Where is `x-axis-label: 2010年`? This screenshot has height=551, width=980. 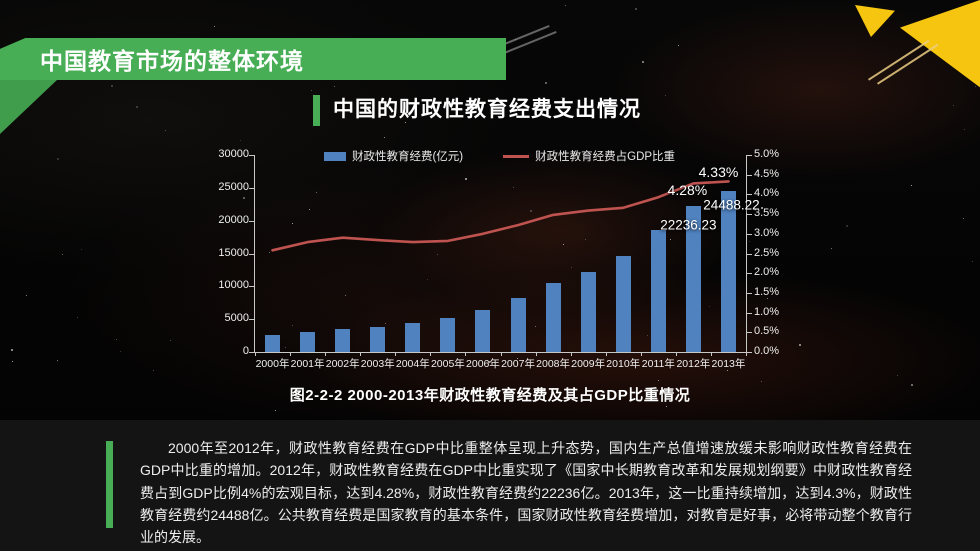 x-axis-label: 2010年 is located at coordinates (623, 364).